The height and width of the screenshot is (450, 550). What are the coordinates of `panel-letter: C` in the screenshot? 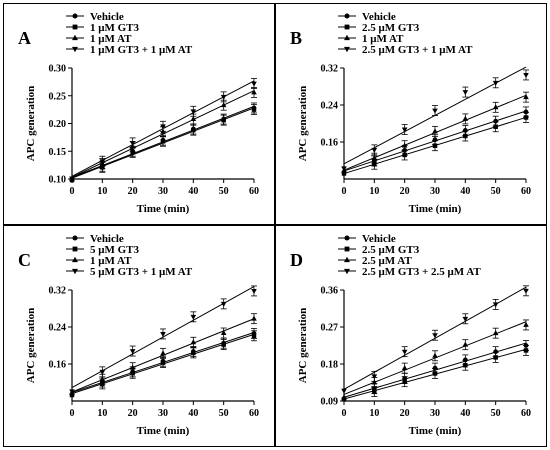 It's located at (24, 260).